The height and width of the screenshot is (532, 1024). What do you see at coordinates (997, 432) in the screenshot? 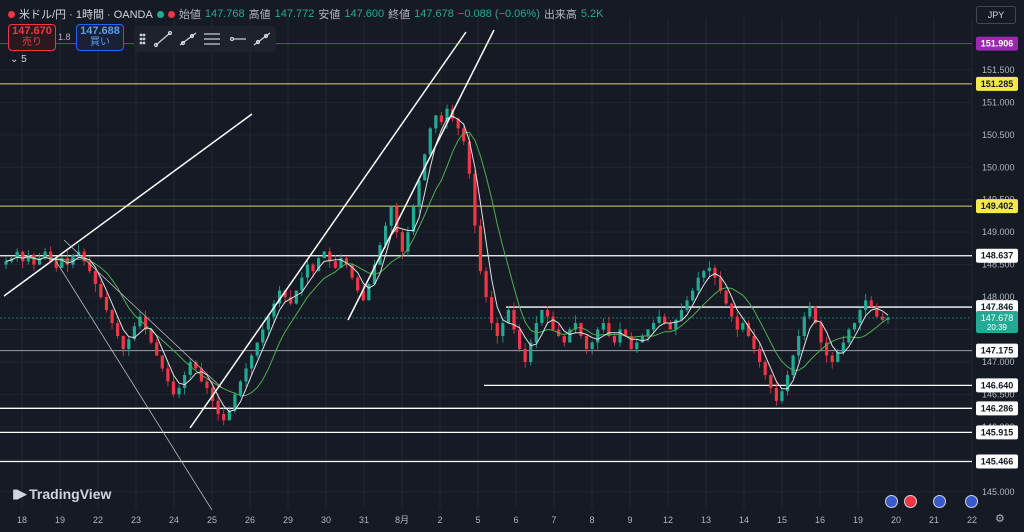
I see `level-tag-label: 145.915` at bounding box center [997, 432].